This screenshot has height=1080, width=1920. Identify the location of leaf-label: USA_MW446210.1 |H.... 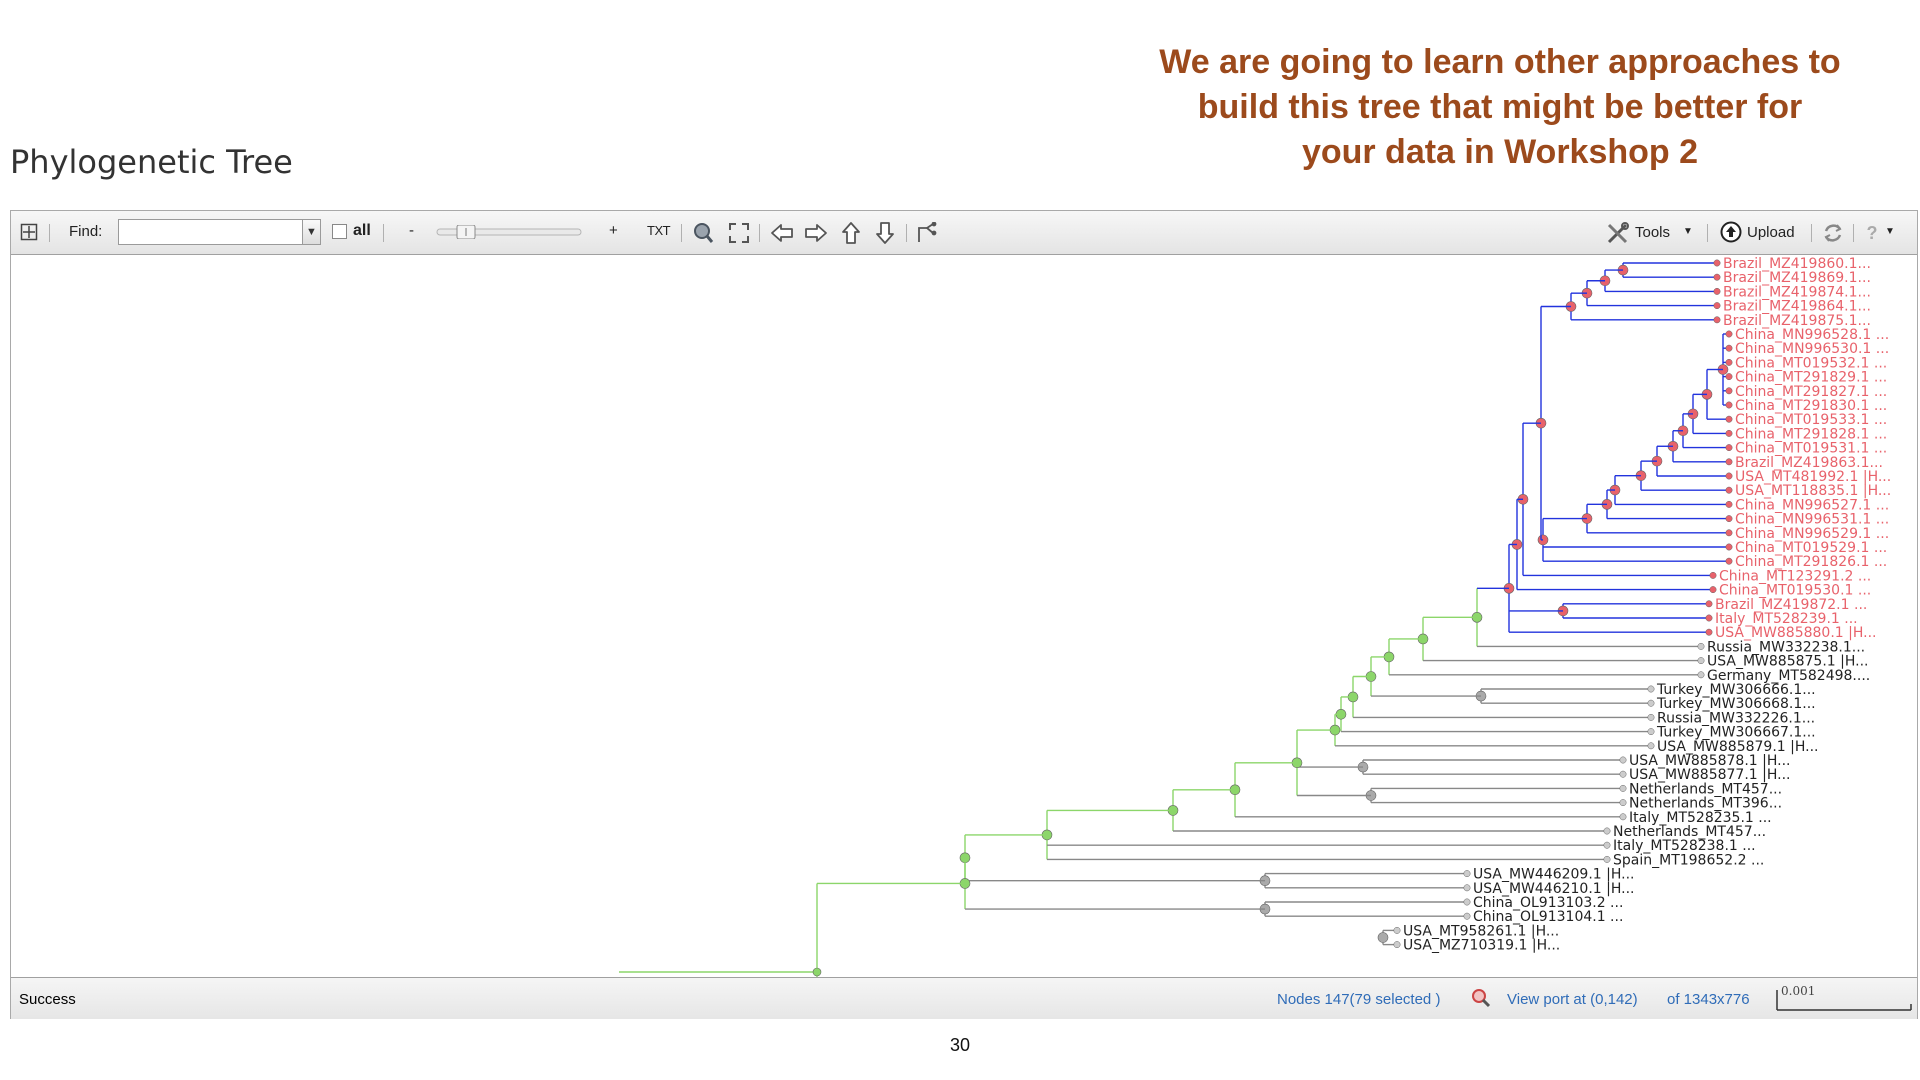
(1554, 889).